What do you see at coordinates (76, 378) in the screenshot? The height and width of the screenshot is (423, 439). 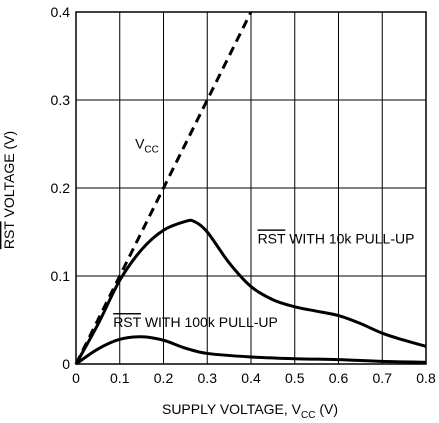 I see `x-tick-label: 0` at bounding box center [76, 378].